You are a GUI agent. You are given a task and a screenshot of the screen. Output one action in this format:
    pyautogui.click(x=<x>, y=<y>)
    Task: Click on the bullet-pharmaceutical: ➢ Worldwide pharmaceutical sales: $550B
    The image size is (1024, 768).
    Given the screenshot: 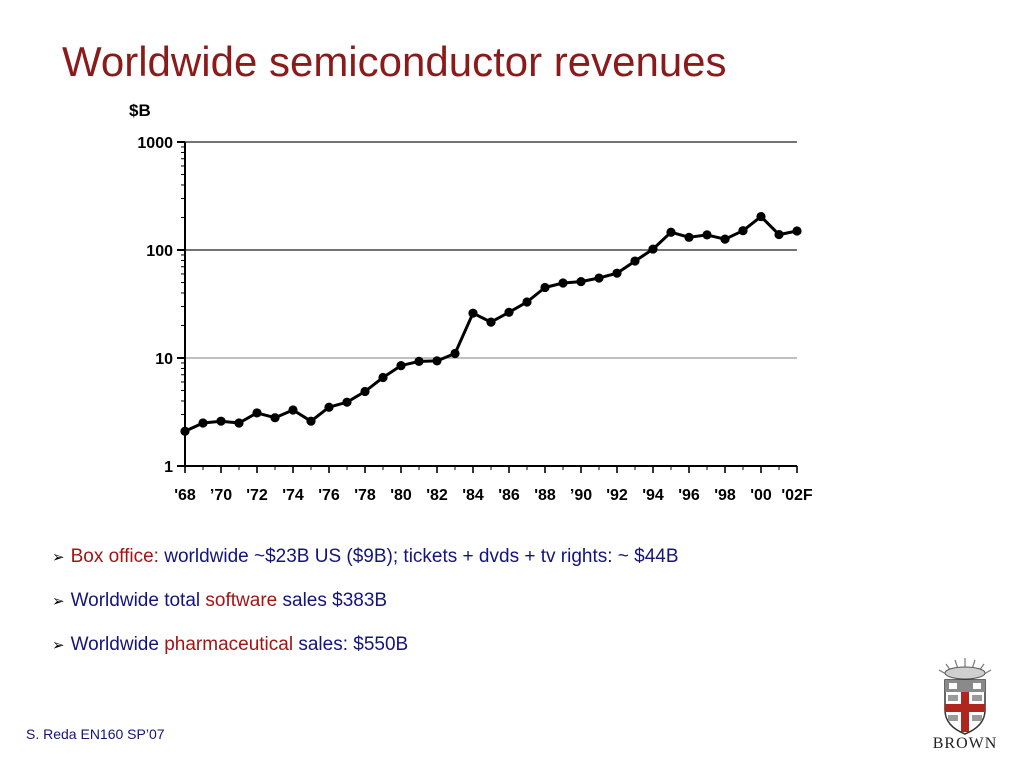 What is the action you would take?
    pyautogui.click(x=365, y=645)
    